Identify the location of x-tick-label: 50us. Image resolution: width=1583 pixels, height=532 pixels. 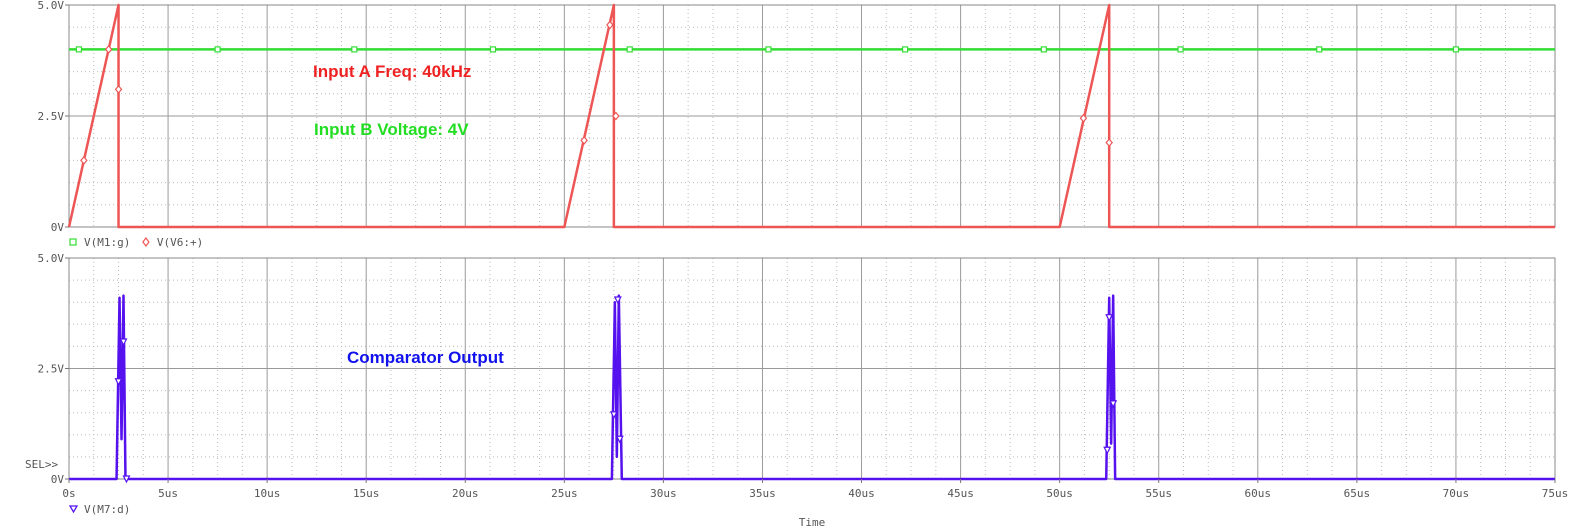
(1059, 493).